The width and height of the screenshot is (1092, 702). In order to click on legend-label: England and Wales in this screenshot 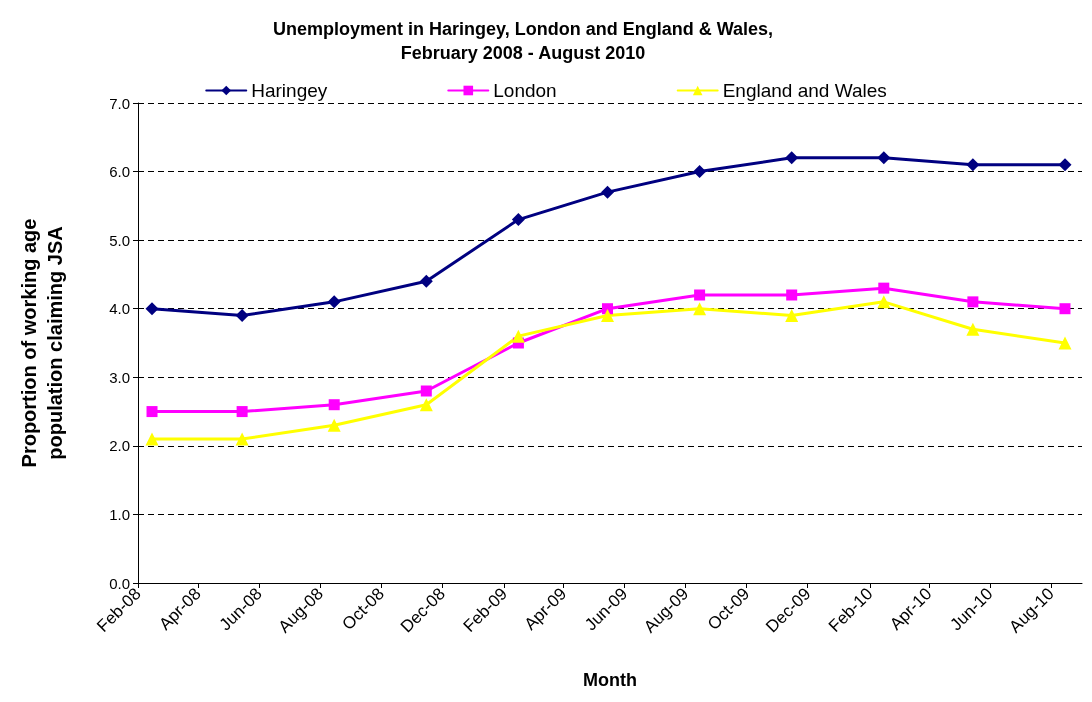, I will do `click(804, 90)`.